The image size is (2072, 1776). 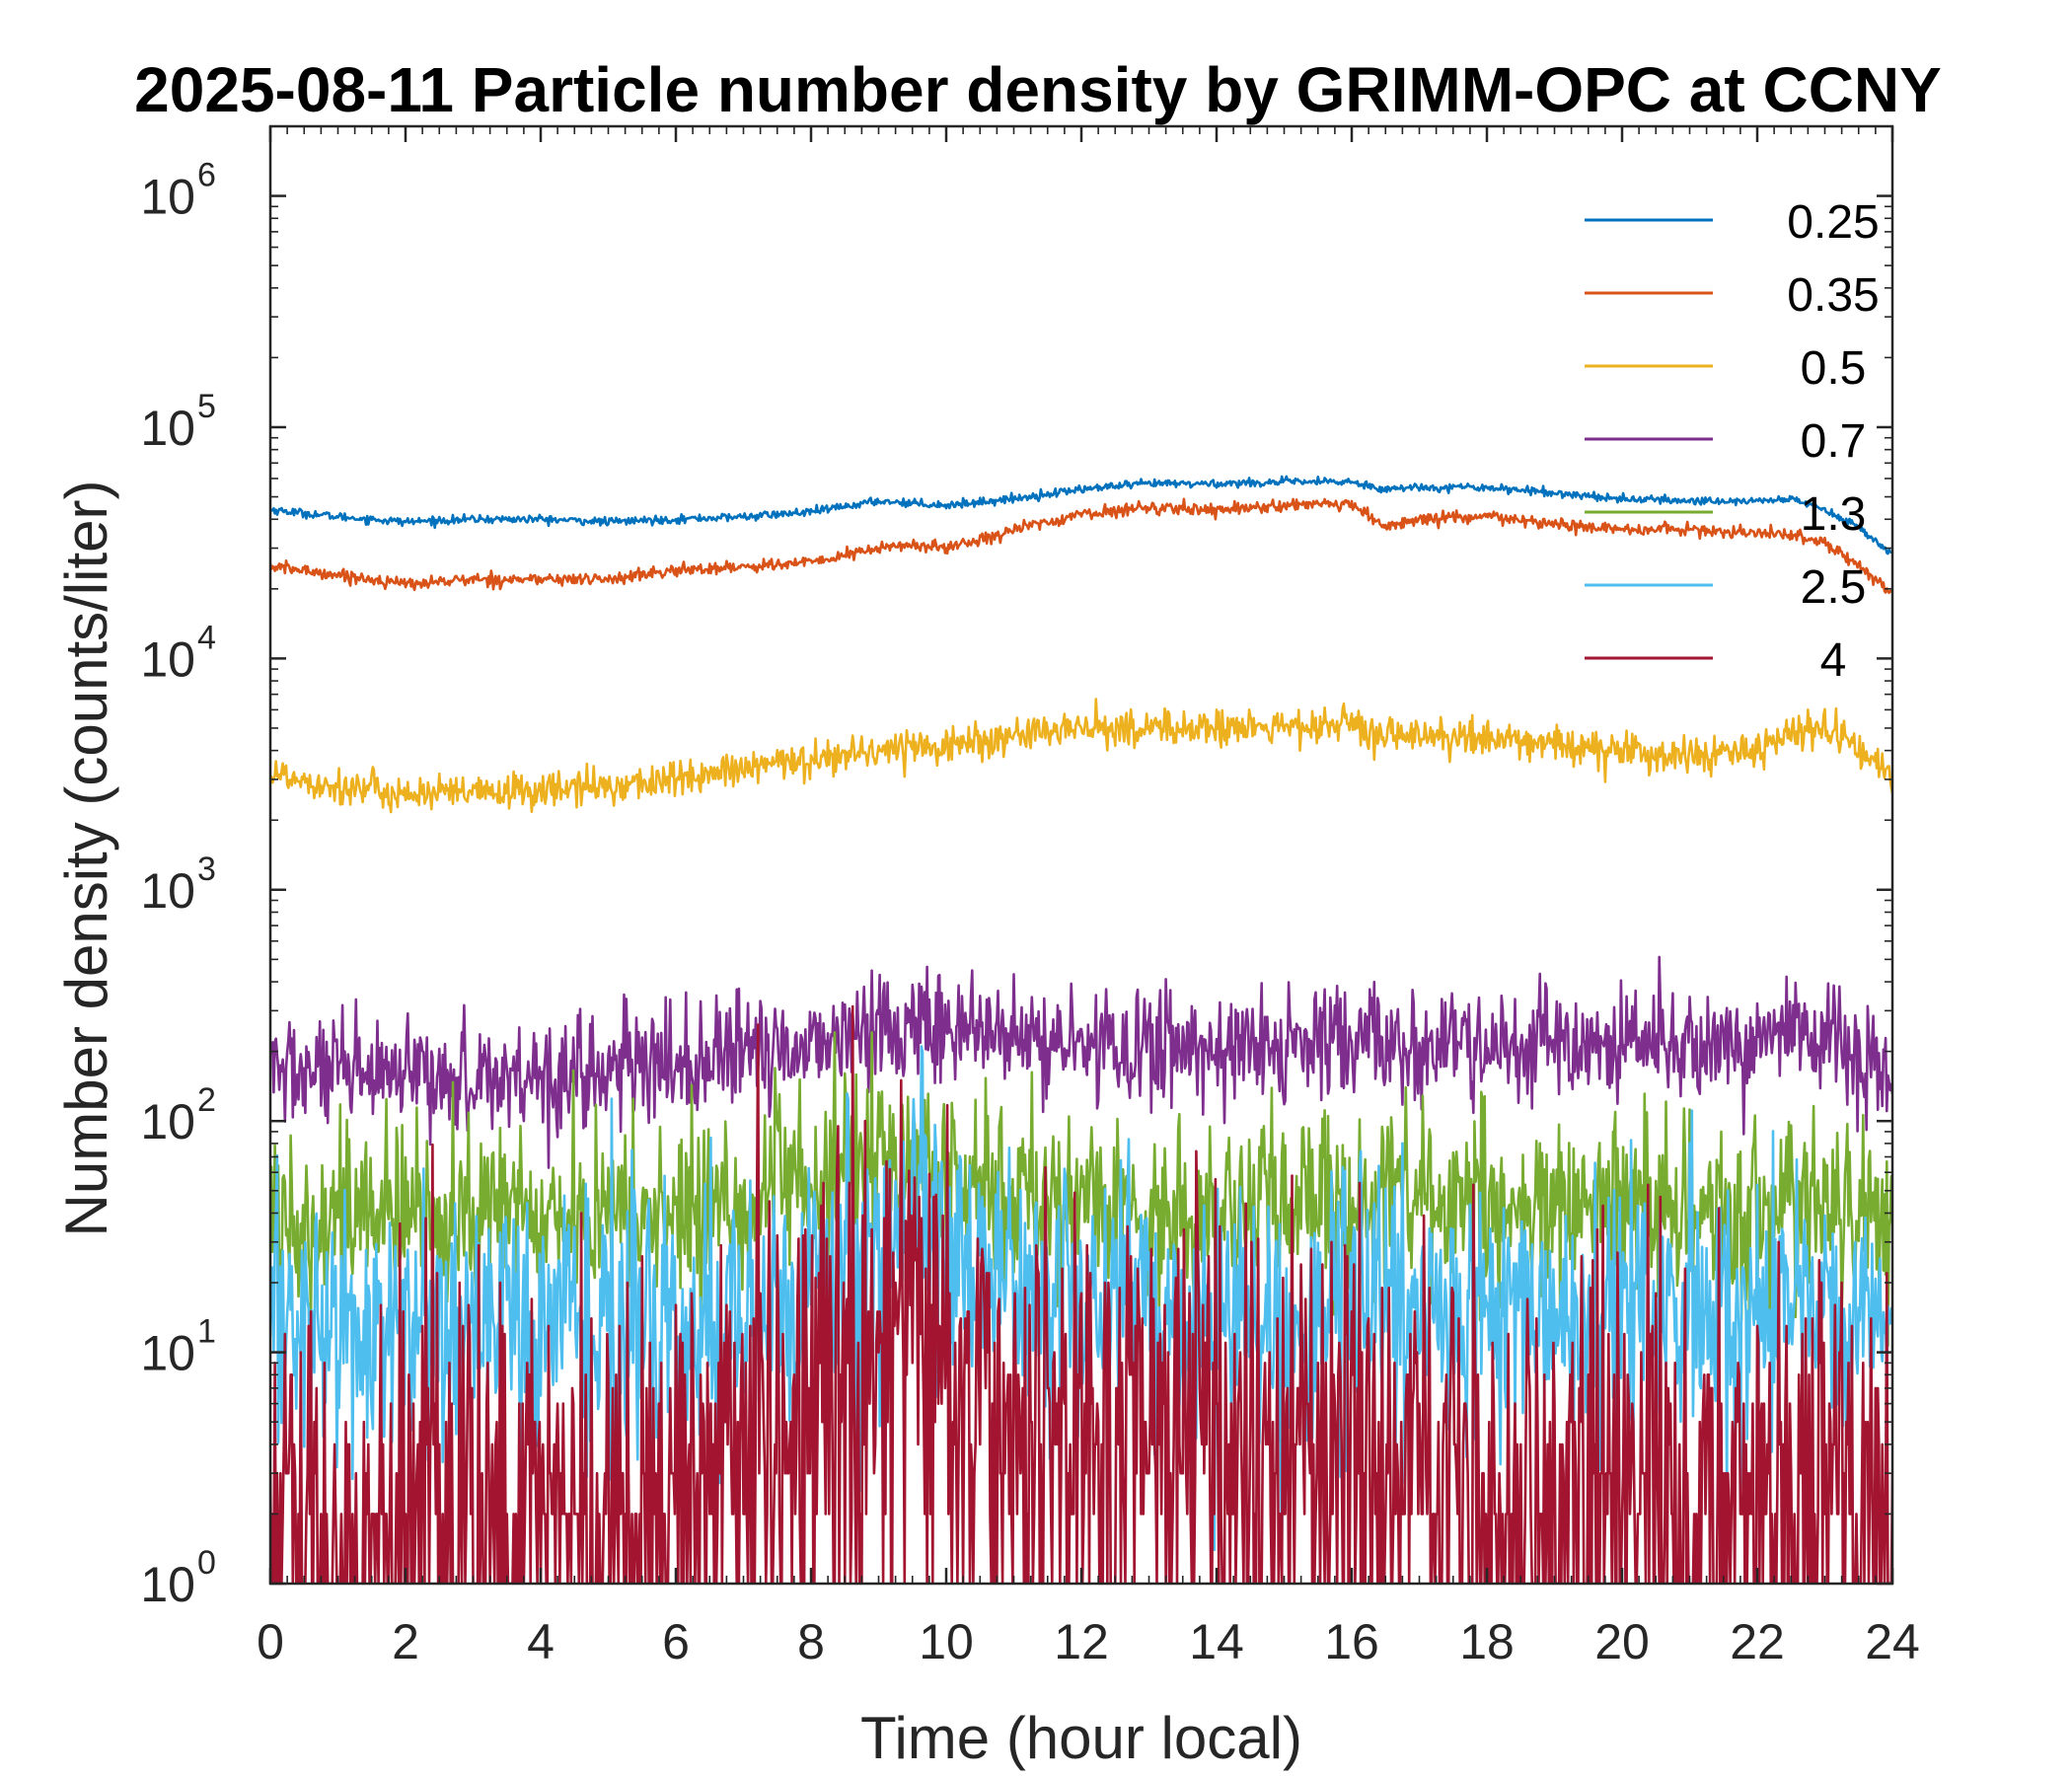 I want to click on y-axis-label: Number density (counts/liter), so click(x=86, y=859).